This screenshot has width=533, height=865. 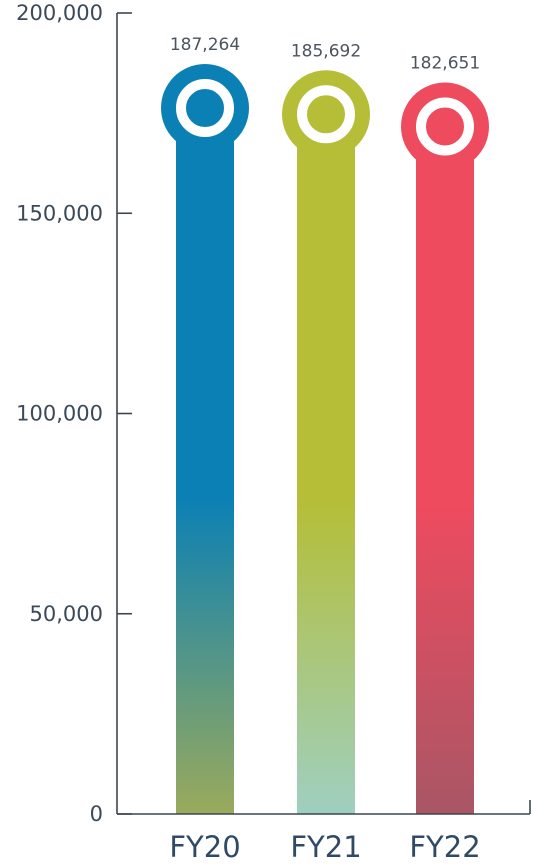 What do you see at coordinates (204, 847) in the screenshot?
I see `x-tick-label: FY20` at bounding box center [204, 847].